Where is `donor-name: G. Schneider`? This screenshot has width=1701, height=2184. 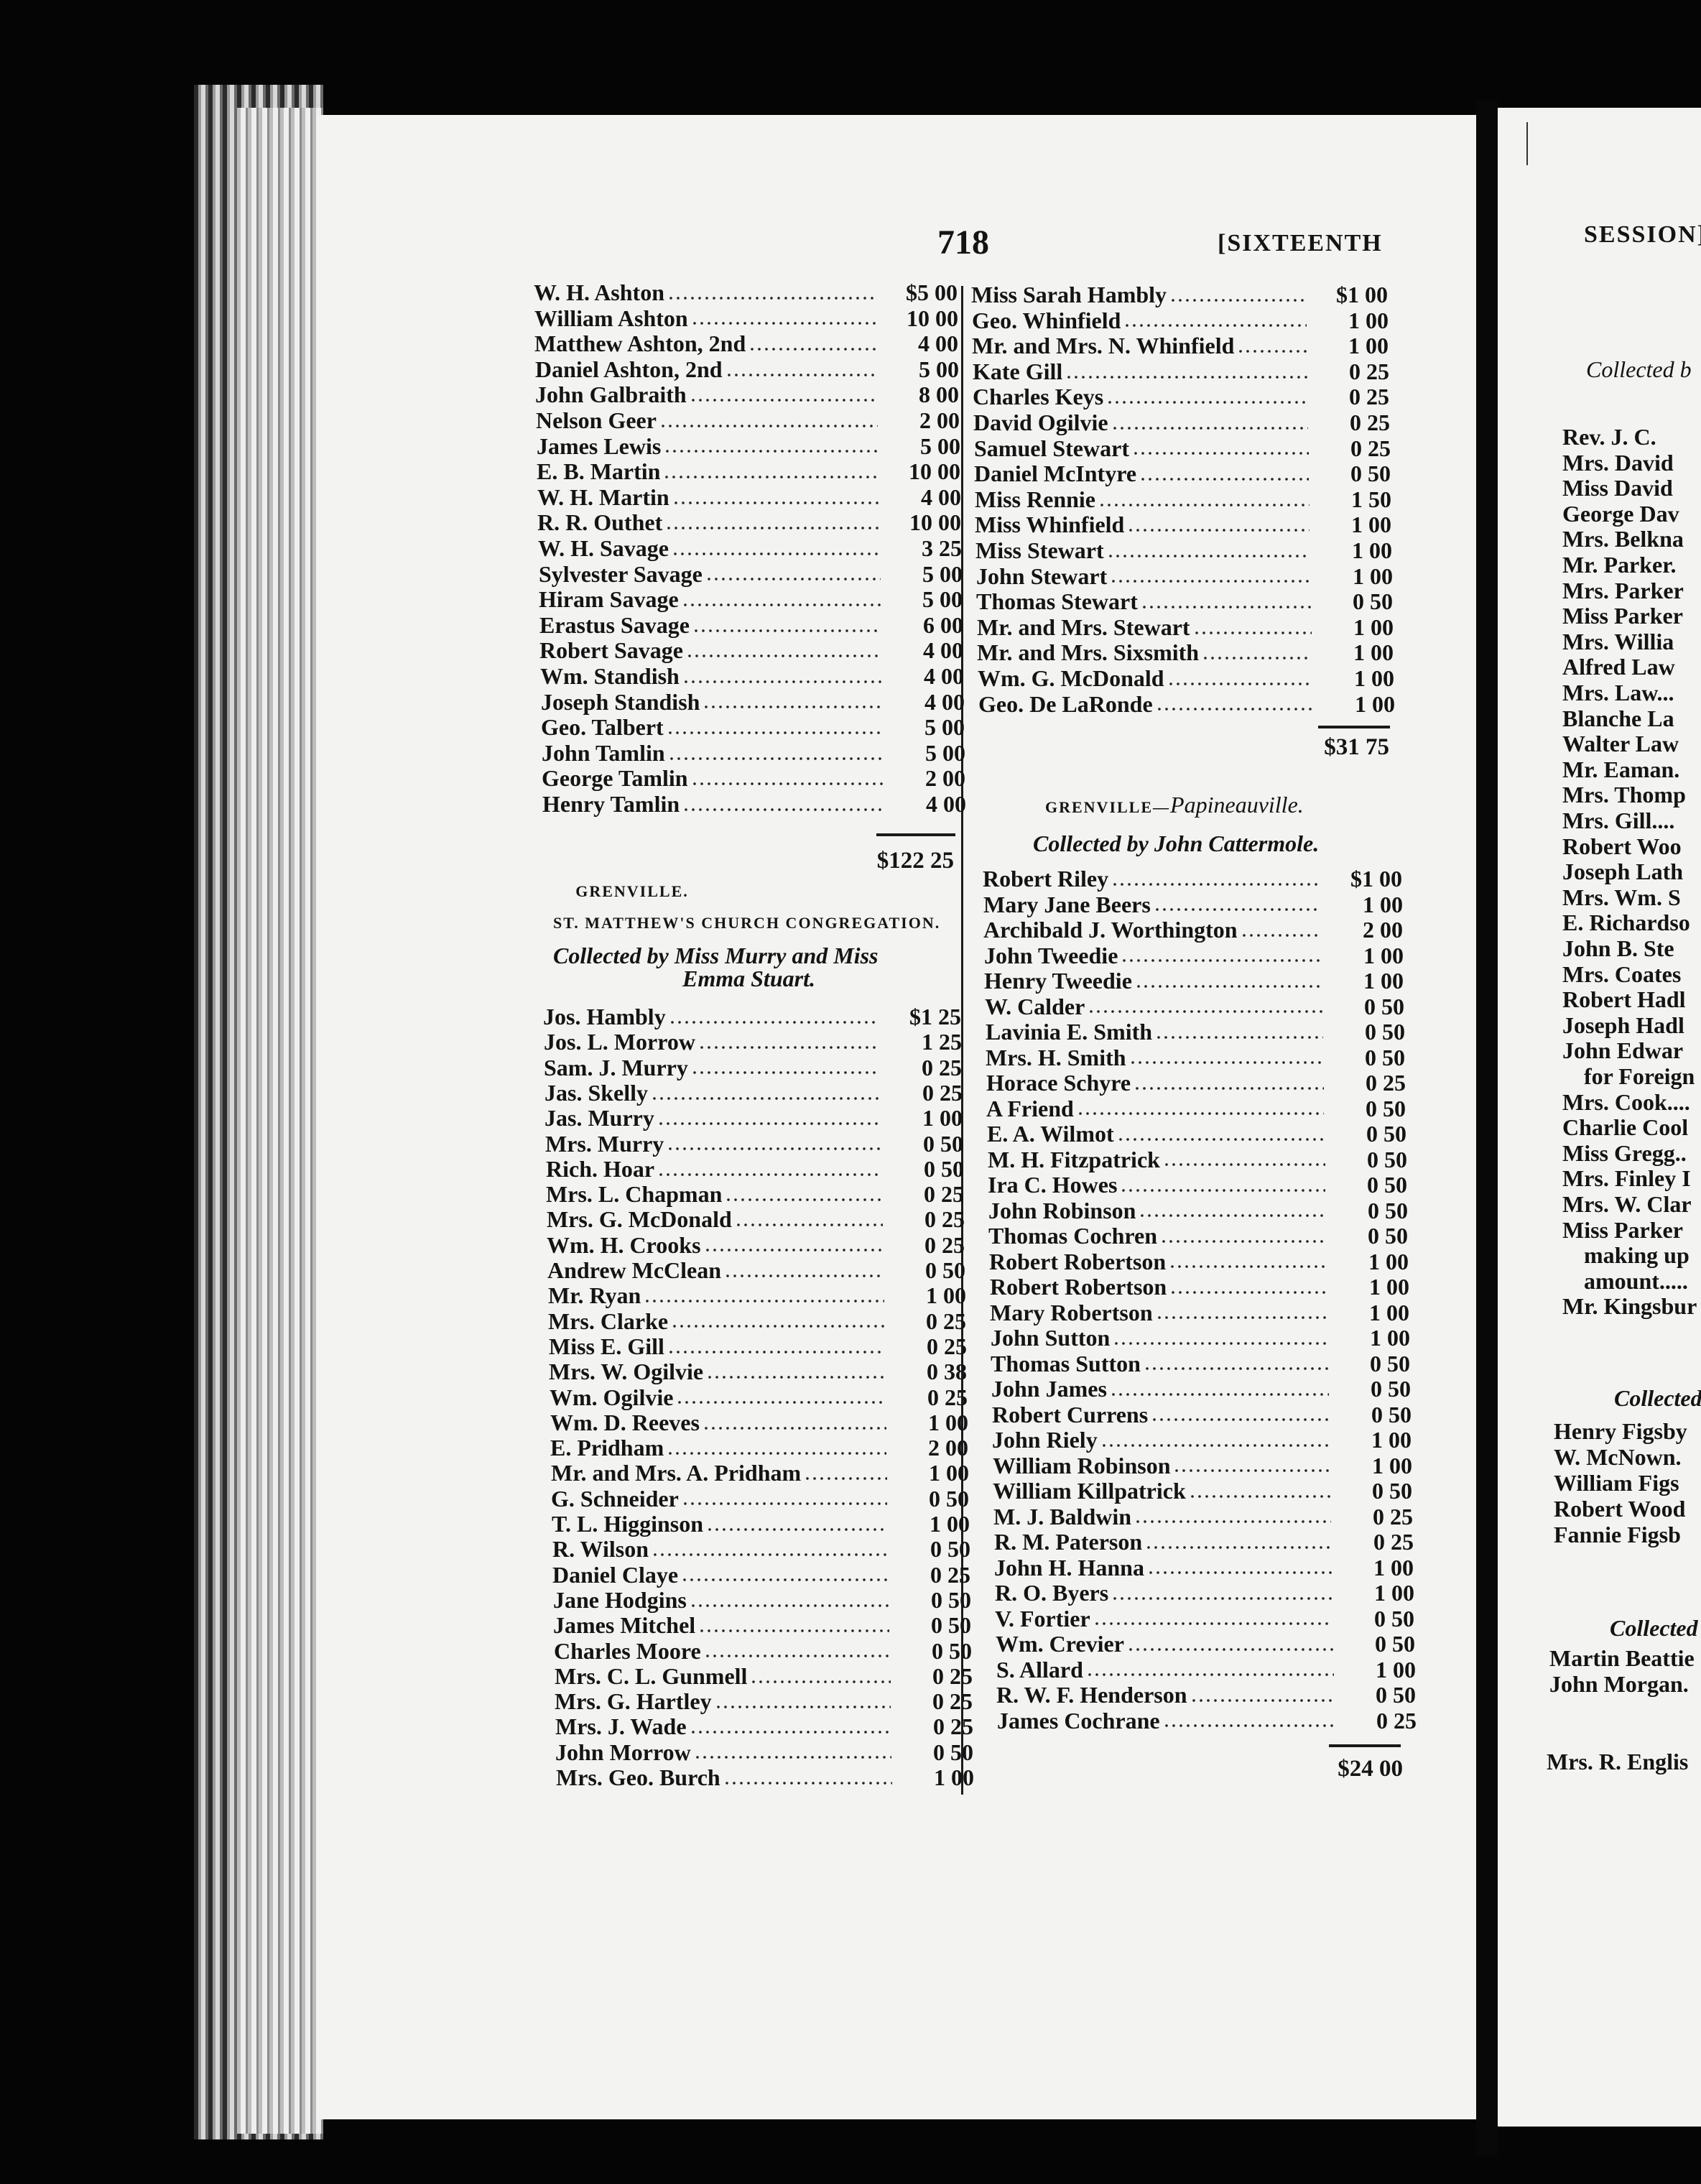
donor-name: G. Schneider is located at coordinates (615, 1498).